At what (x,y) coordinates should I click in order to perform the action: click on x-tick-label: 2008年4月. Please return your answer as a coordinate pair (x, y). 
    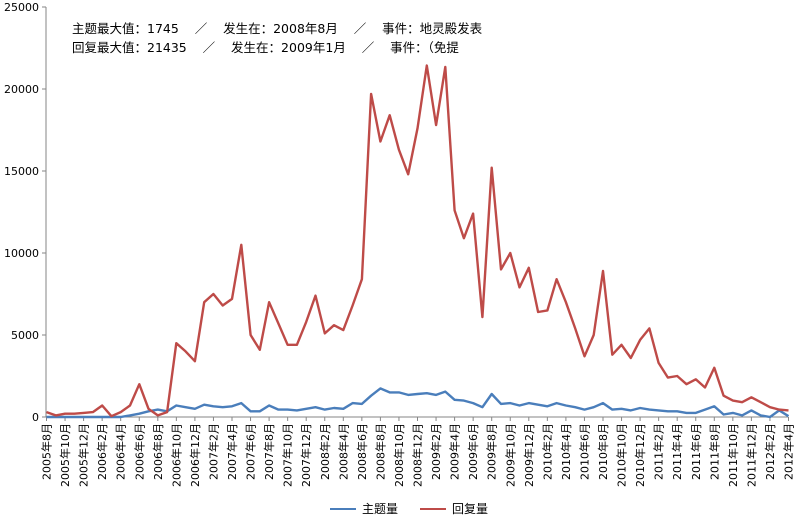
    Looking at the image, I should click on (343, 451).